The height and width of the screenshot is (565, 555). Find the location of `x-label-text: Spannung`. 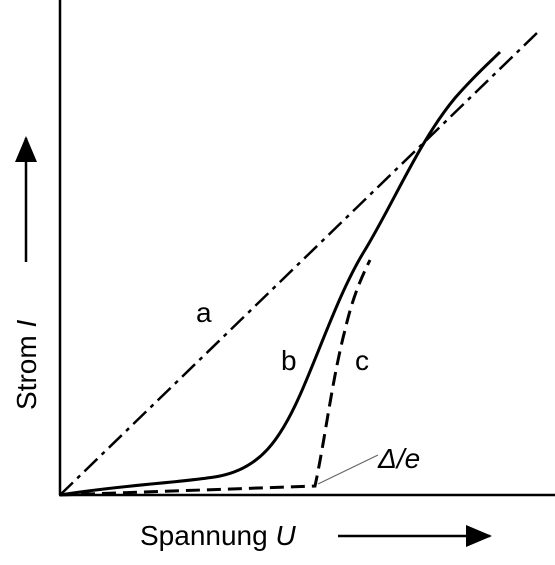

x-label-text: Spannung is located at coordinates (204, 535).